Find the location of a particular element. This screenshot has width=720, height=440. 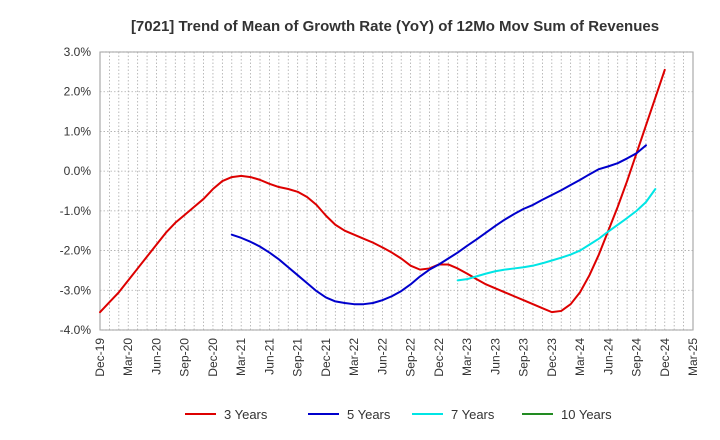

x-tick-label: Dec-23 is located at coordinates (552, 357).